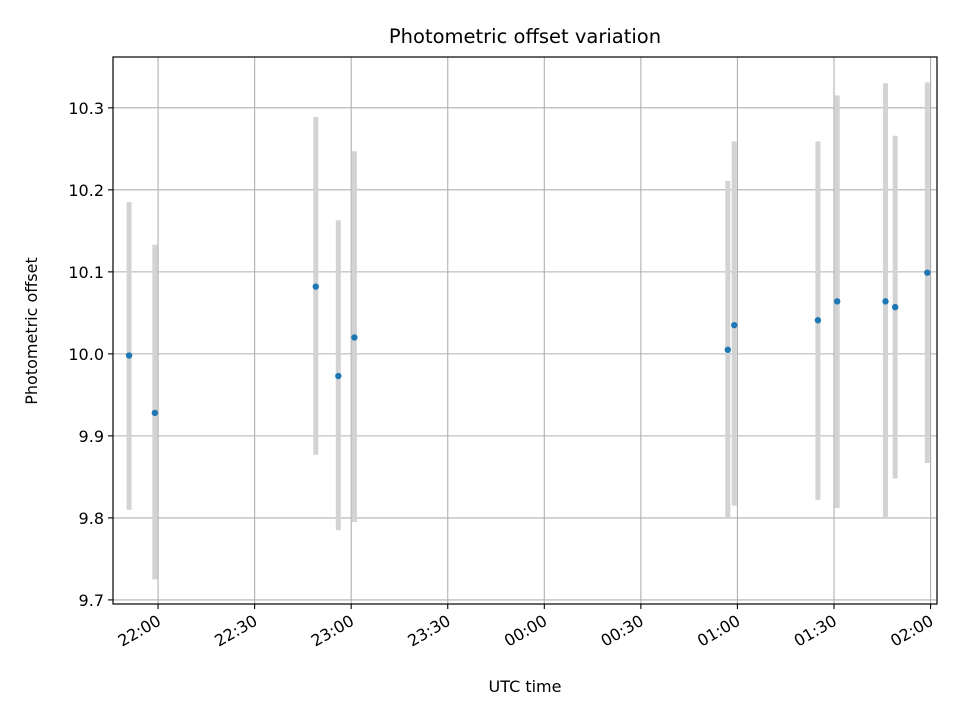 The image size is (960, 720). What do you see at coordinates (86, 108) in the screenshot?
I see `y-tick-label: 10.3` at bounding box center [86, 108].